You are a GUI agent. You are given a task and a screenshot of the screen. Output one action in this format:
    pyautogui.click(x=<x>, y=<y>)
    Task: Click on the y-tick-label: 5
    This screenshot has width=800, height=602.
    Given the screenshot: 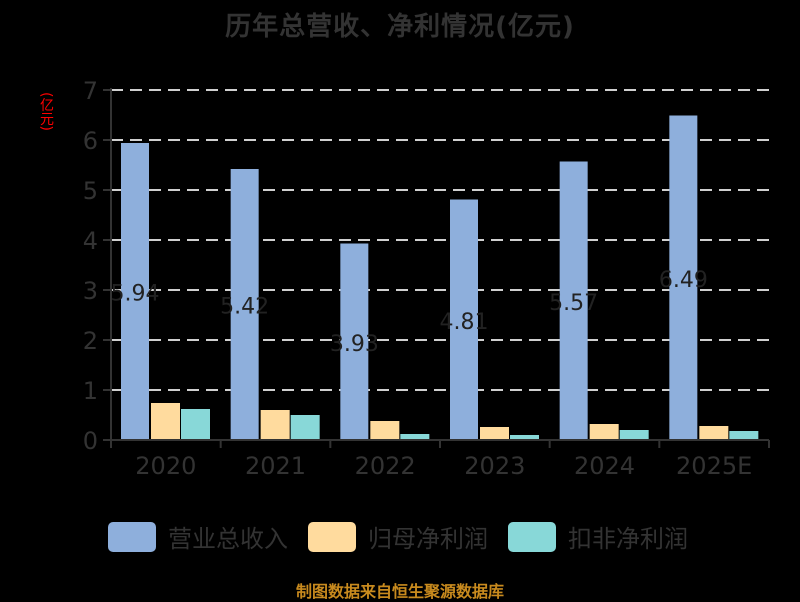 What is the action you would take?
    pyautogui.click(x=90, y=191)
    